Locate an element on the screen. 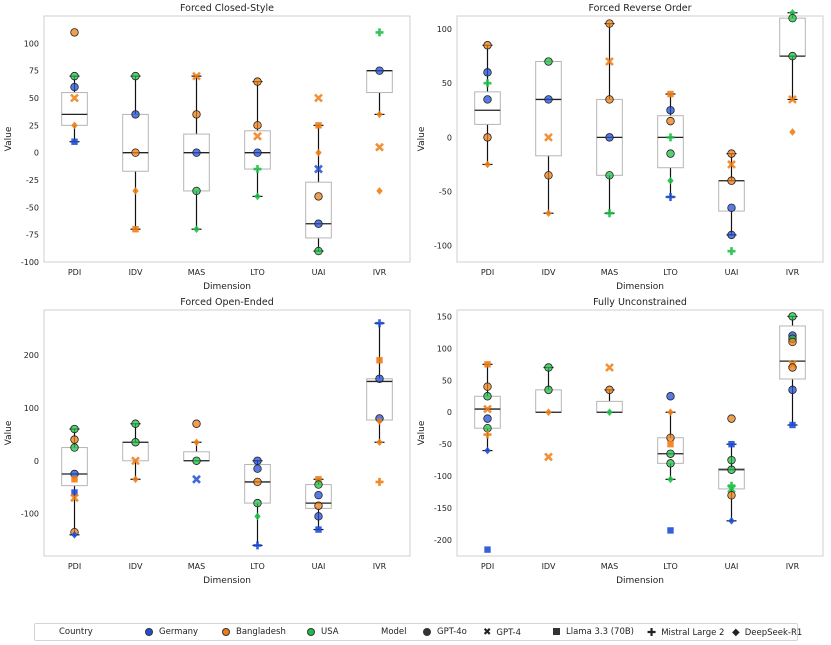 The image size is (831, 645). legend-label-llama: Llama 3.3 (70B) is located at coordinates (600, 632).